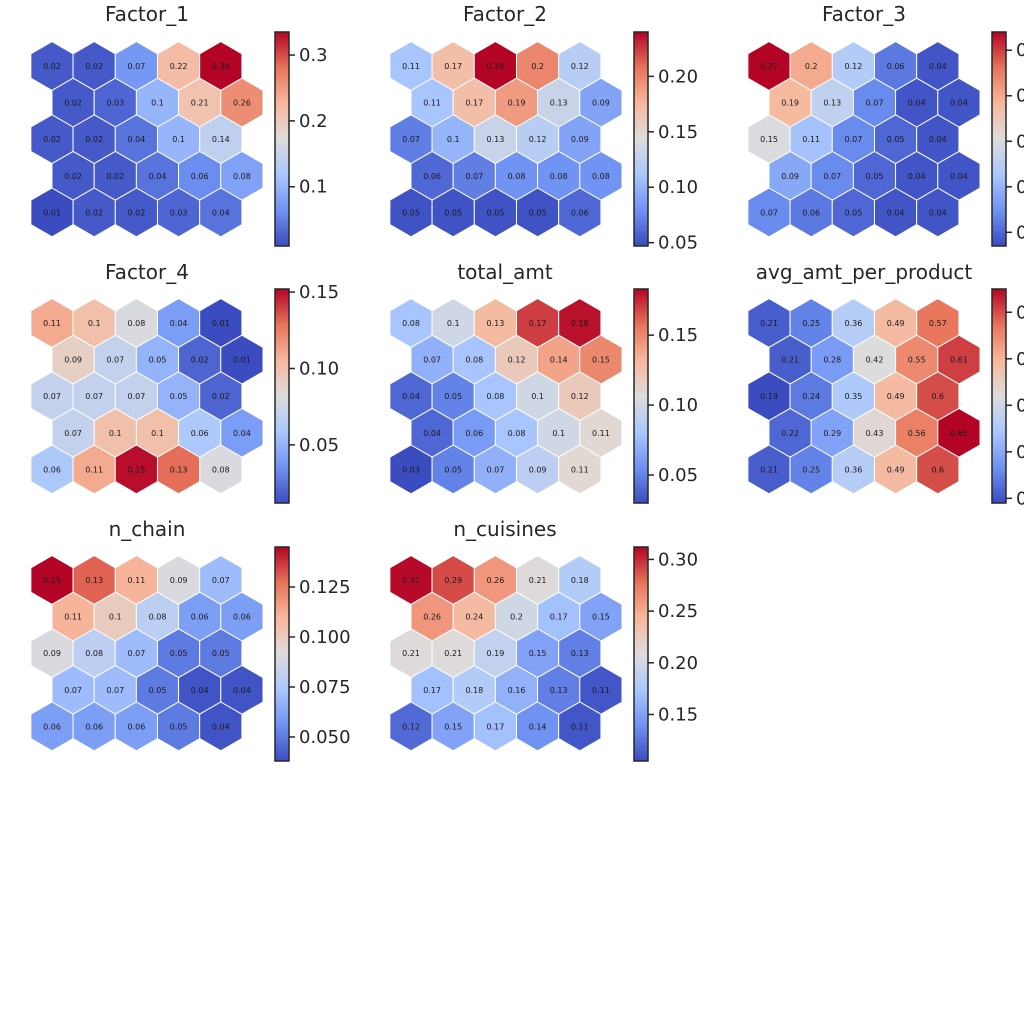  Describe the element at coordinates (875, 360) in the screenshot. I see `hex-value-label: 0.42` at that location.